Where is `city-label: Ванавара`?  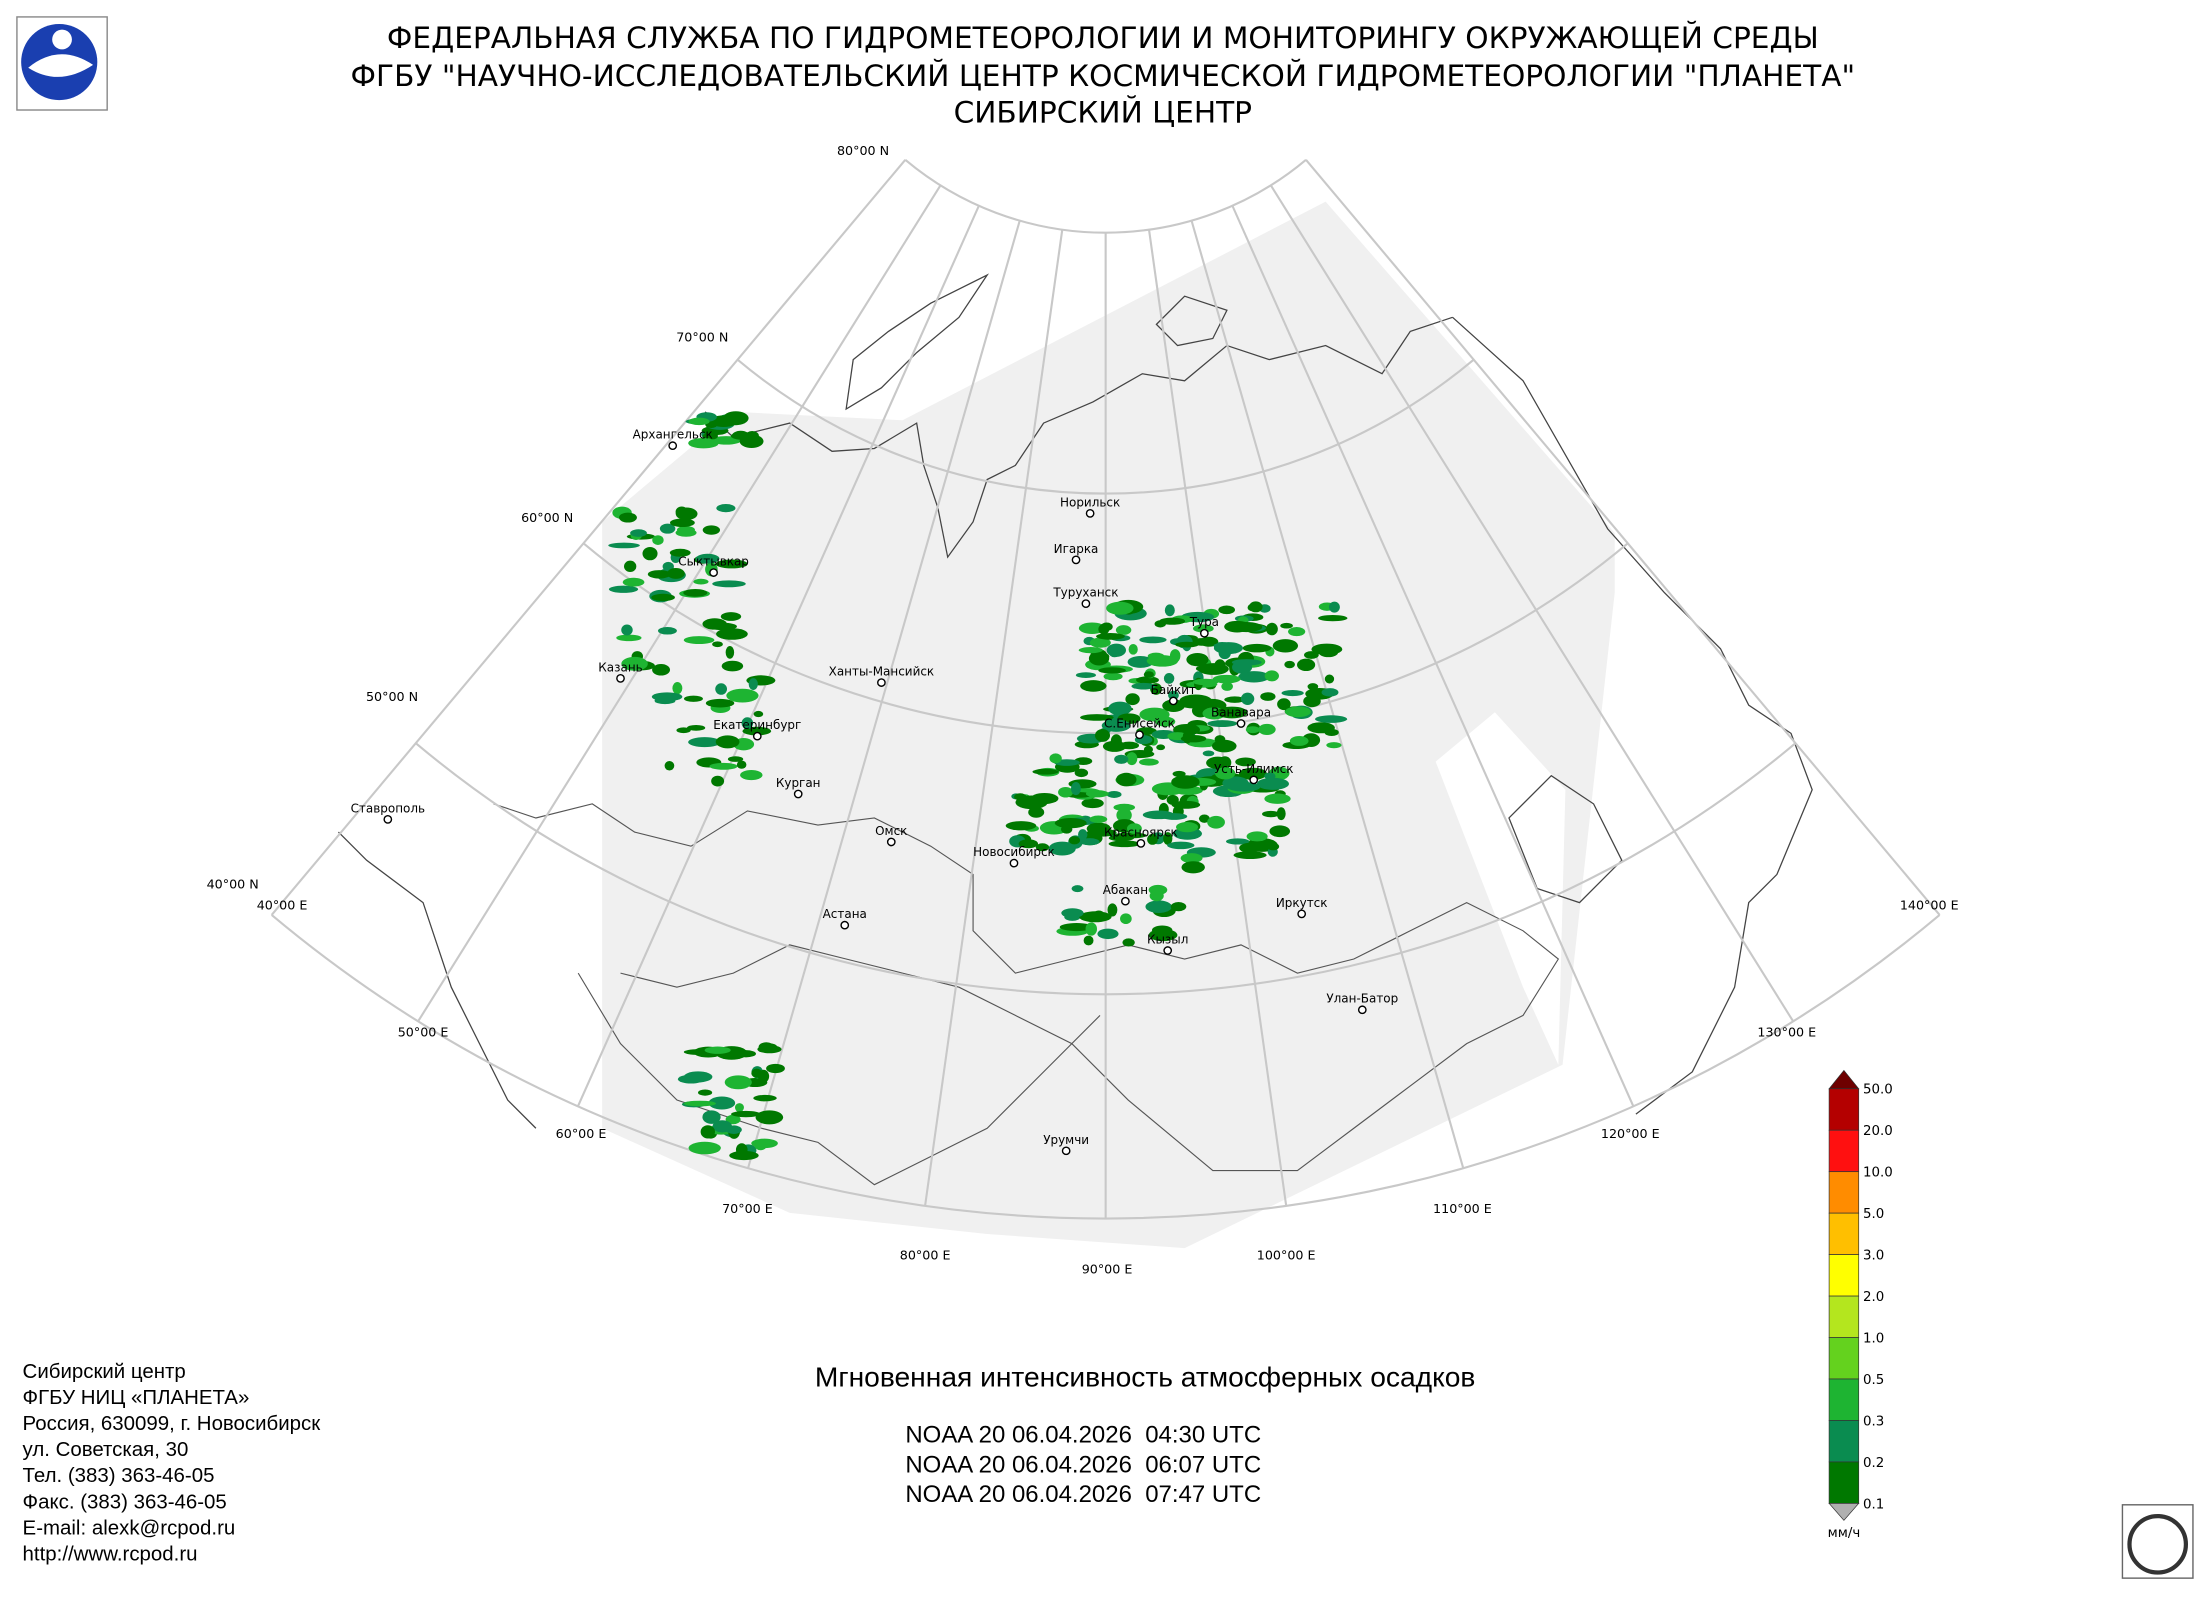 city-label: Ванавара is located at coordinates (1241, 712).